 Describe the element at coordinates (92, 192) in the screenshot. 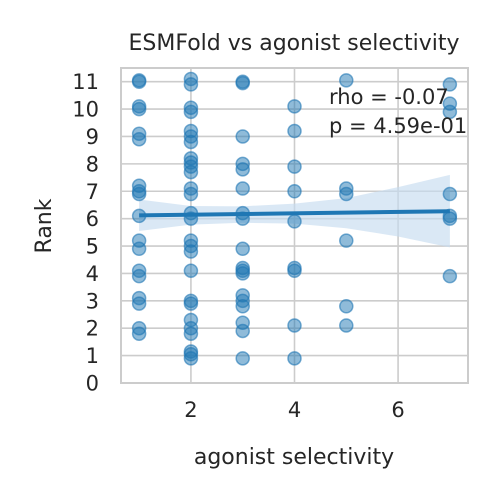

I see `y-tick-label: 7` at that location.